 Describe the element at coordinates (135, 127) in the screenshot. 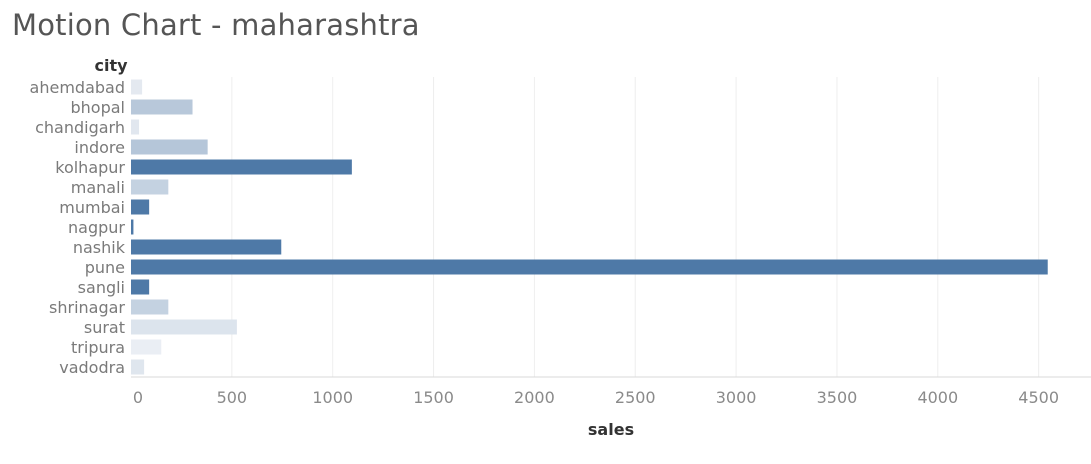

I see `bar-chandigarh` at that location.